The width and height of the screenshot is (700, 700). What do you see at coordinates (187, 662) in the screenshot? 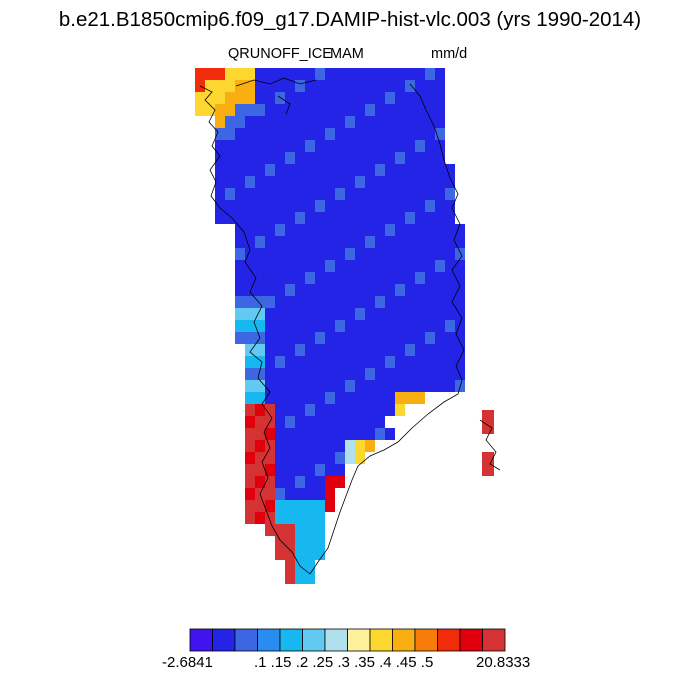
I see `colorbar-min-label: -2.6841` at bounding box center [187, 662].